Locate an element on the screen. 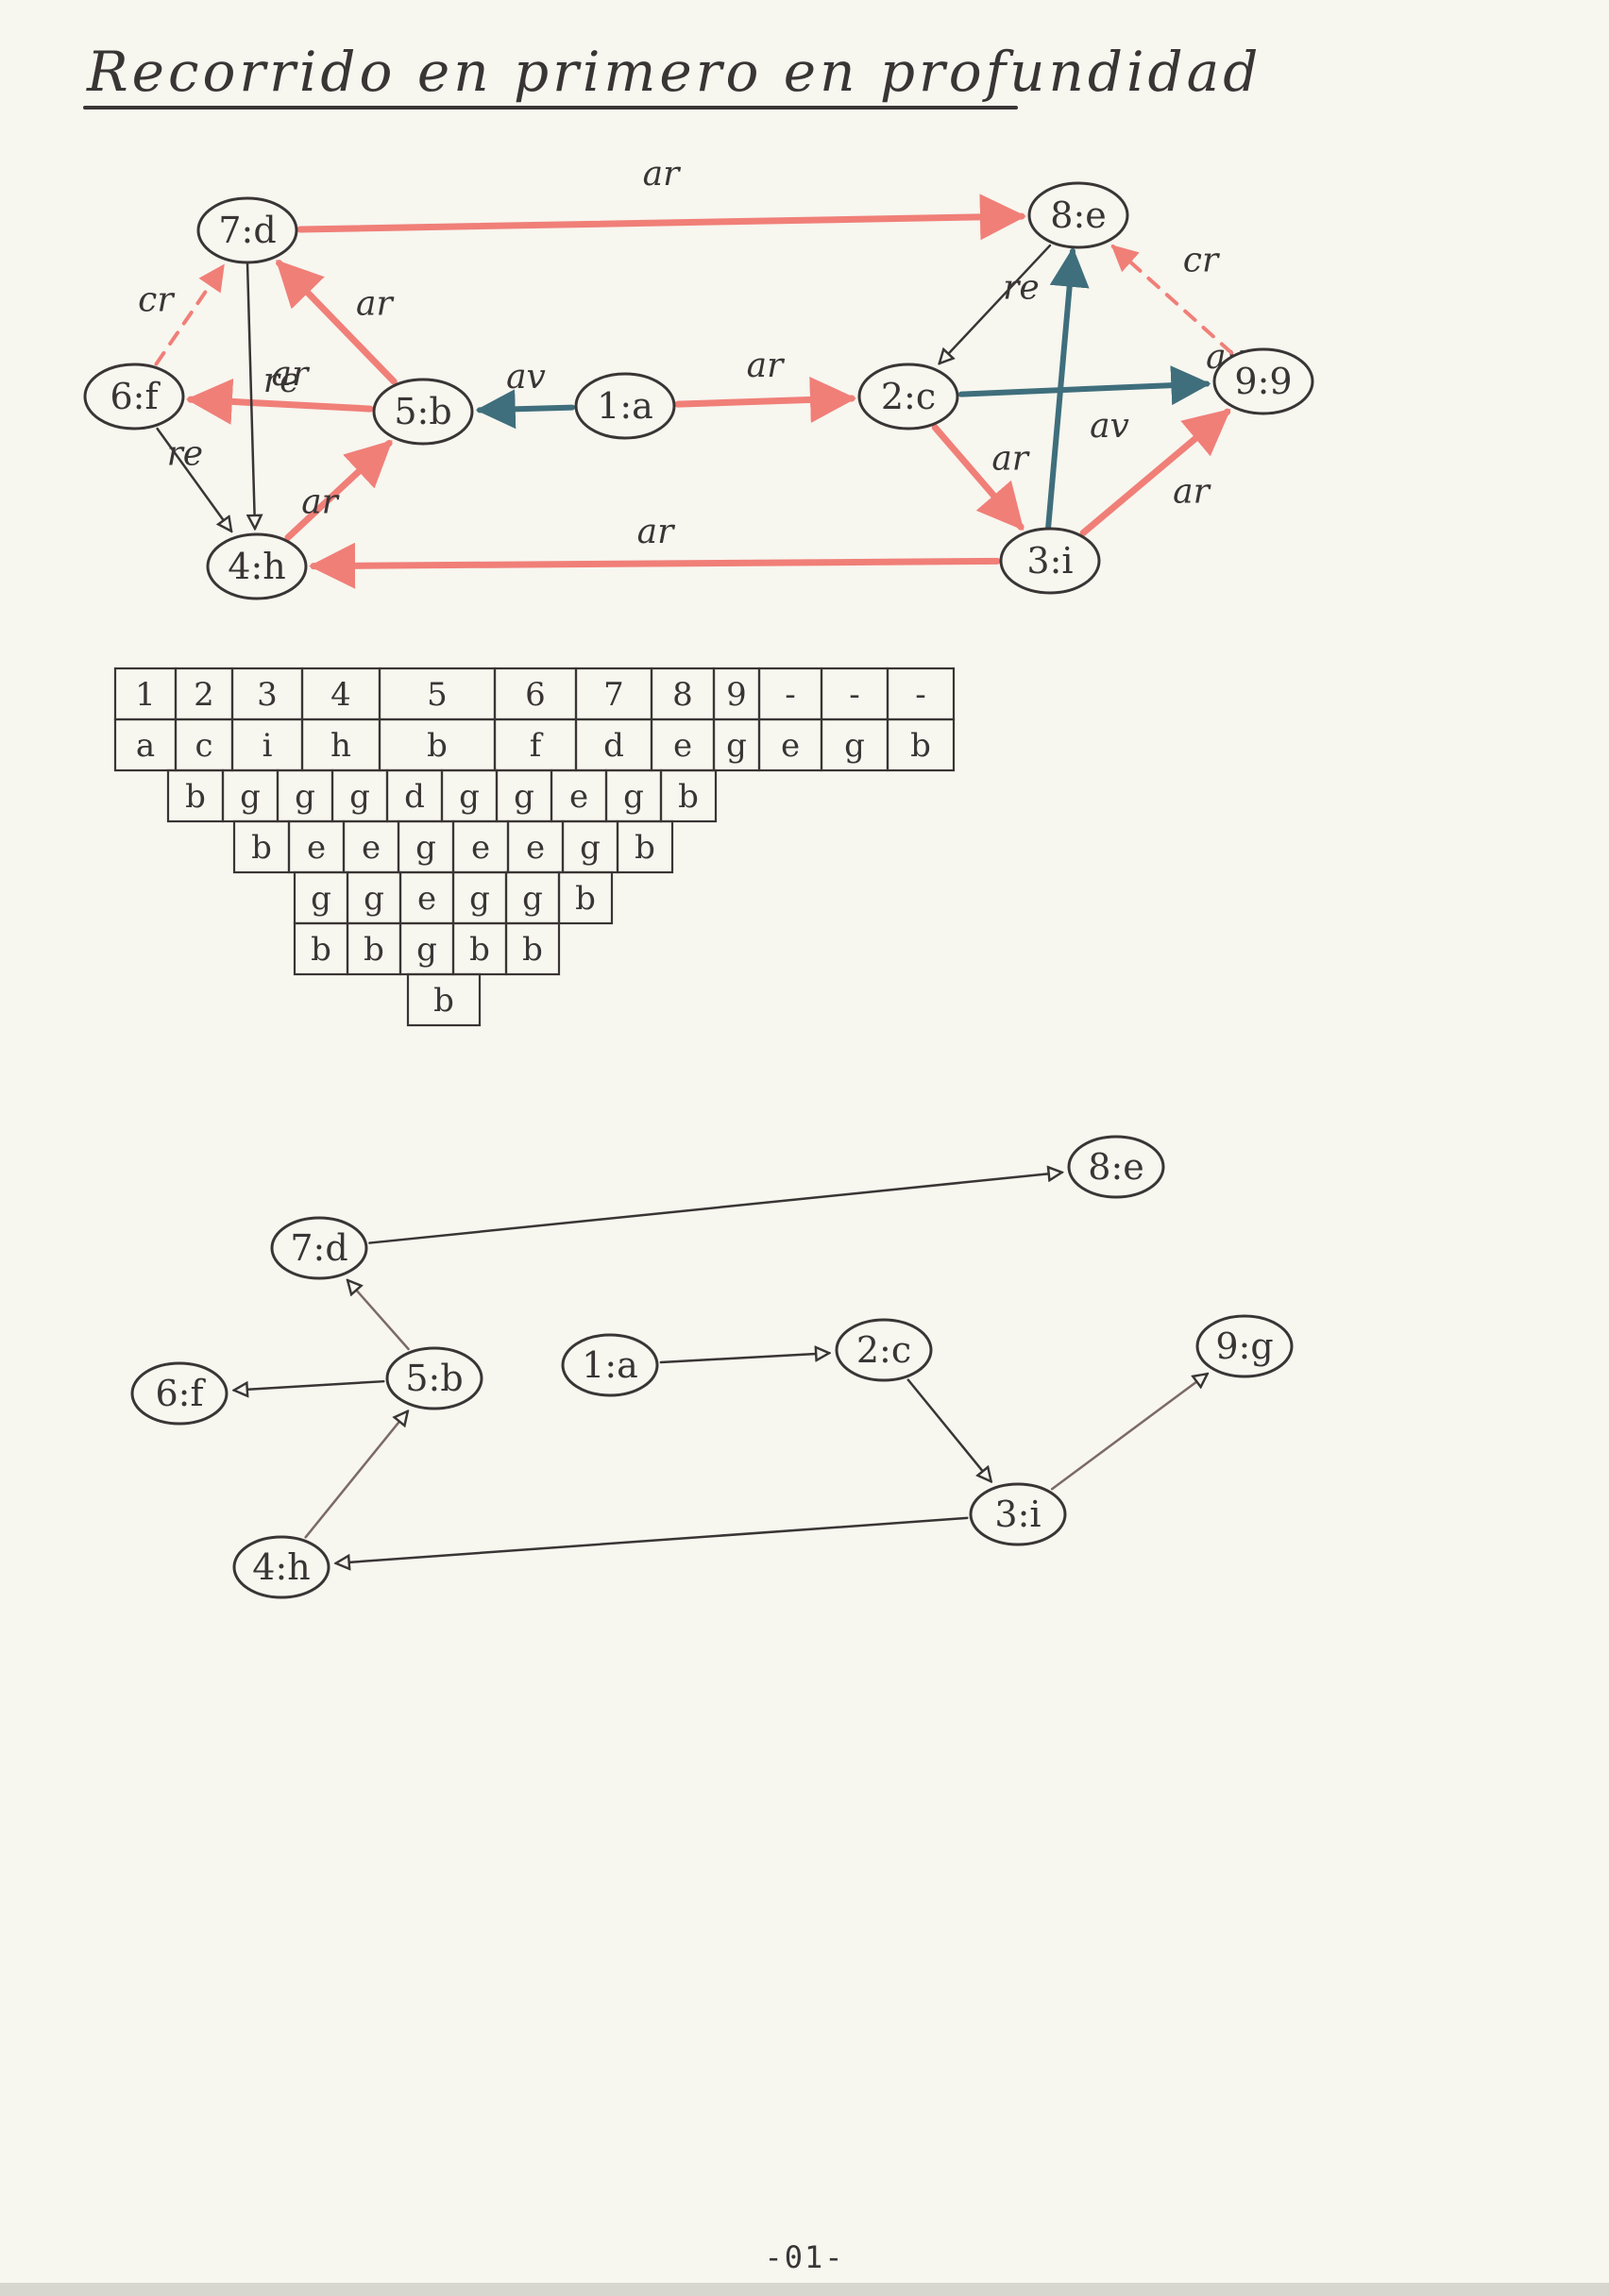  tree-node-label: 4:h is located at coordinates (281, 1567).